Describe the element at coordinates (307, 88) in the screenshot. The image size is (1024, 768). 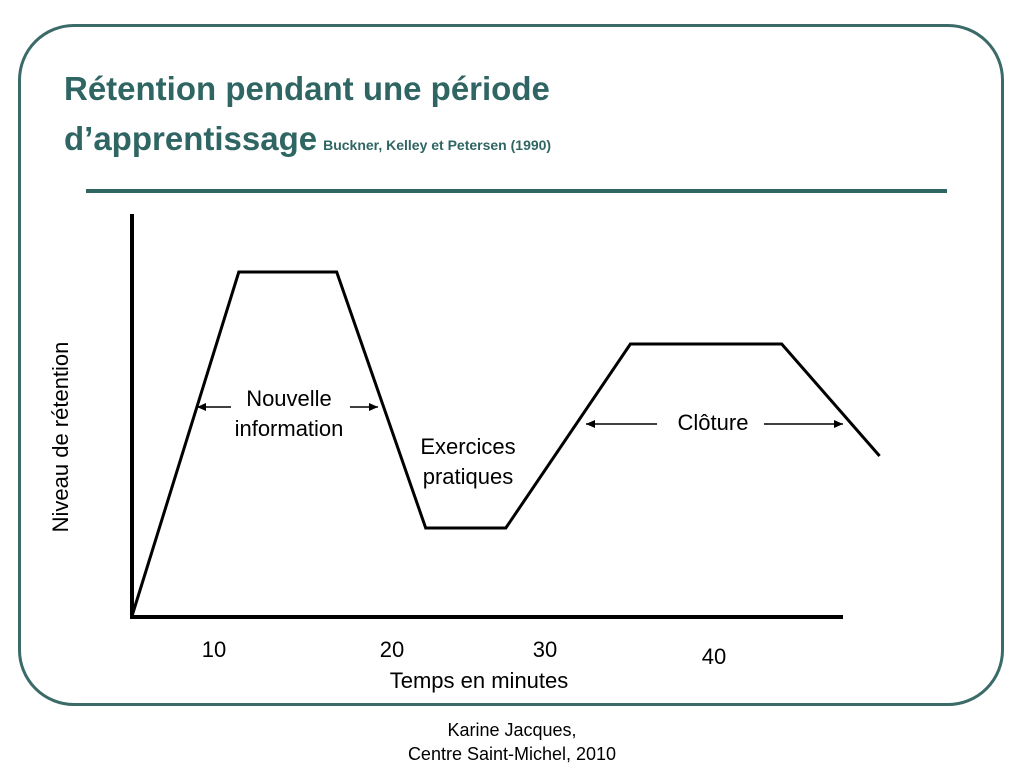
I see `title-line-1: Rétention pendant une période` at that location.